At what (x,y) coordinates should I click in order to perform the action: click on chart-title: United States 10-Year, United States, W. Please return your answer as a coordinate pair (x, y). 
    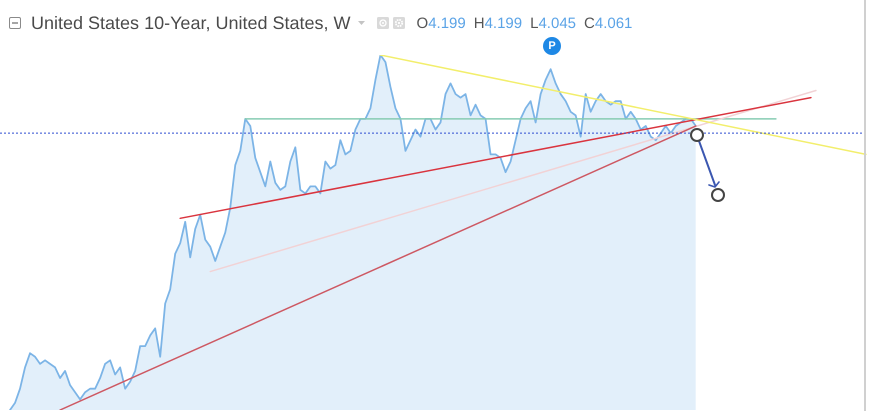
    Looking at the image, I should click on (191, 23).